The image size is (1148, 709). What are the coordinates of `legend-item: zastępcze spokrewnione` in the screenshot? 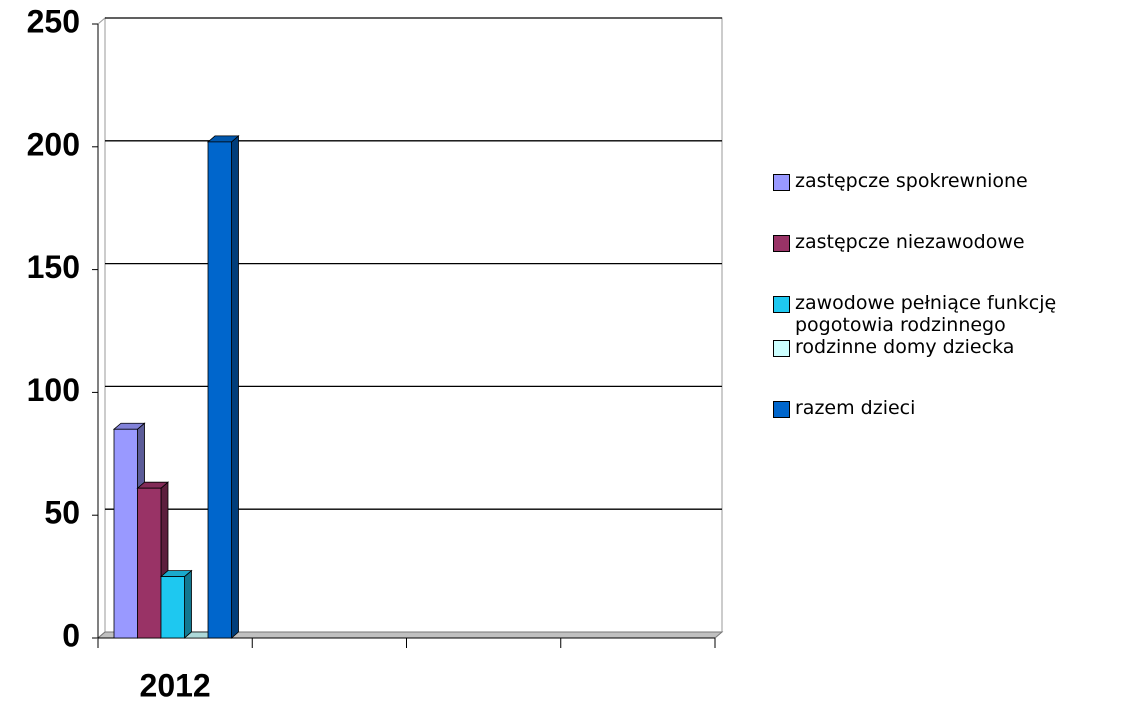 It's located at (958, 181).